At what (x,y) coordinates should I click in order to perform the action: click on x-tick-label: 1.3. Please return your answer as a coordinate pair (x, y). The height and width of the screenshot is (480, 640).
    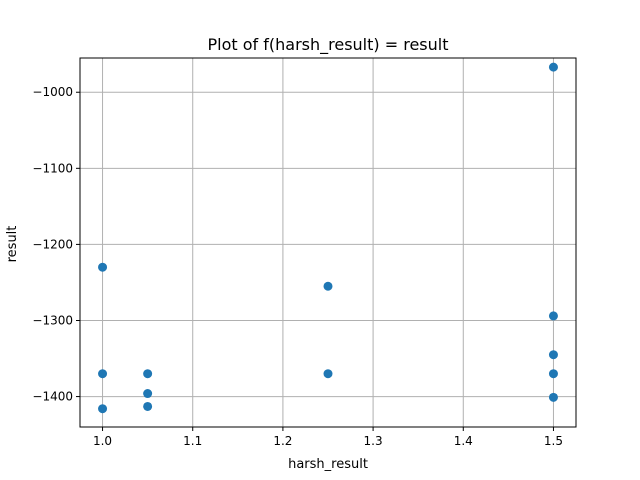
    Looking at the image, I should click on (373, 441).